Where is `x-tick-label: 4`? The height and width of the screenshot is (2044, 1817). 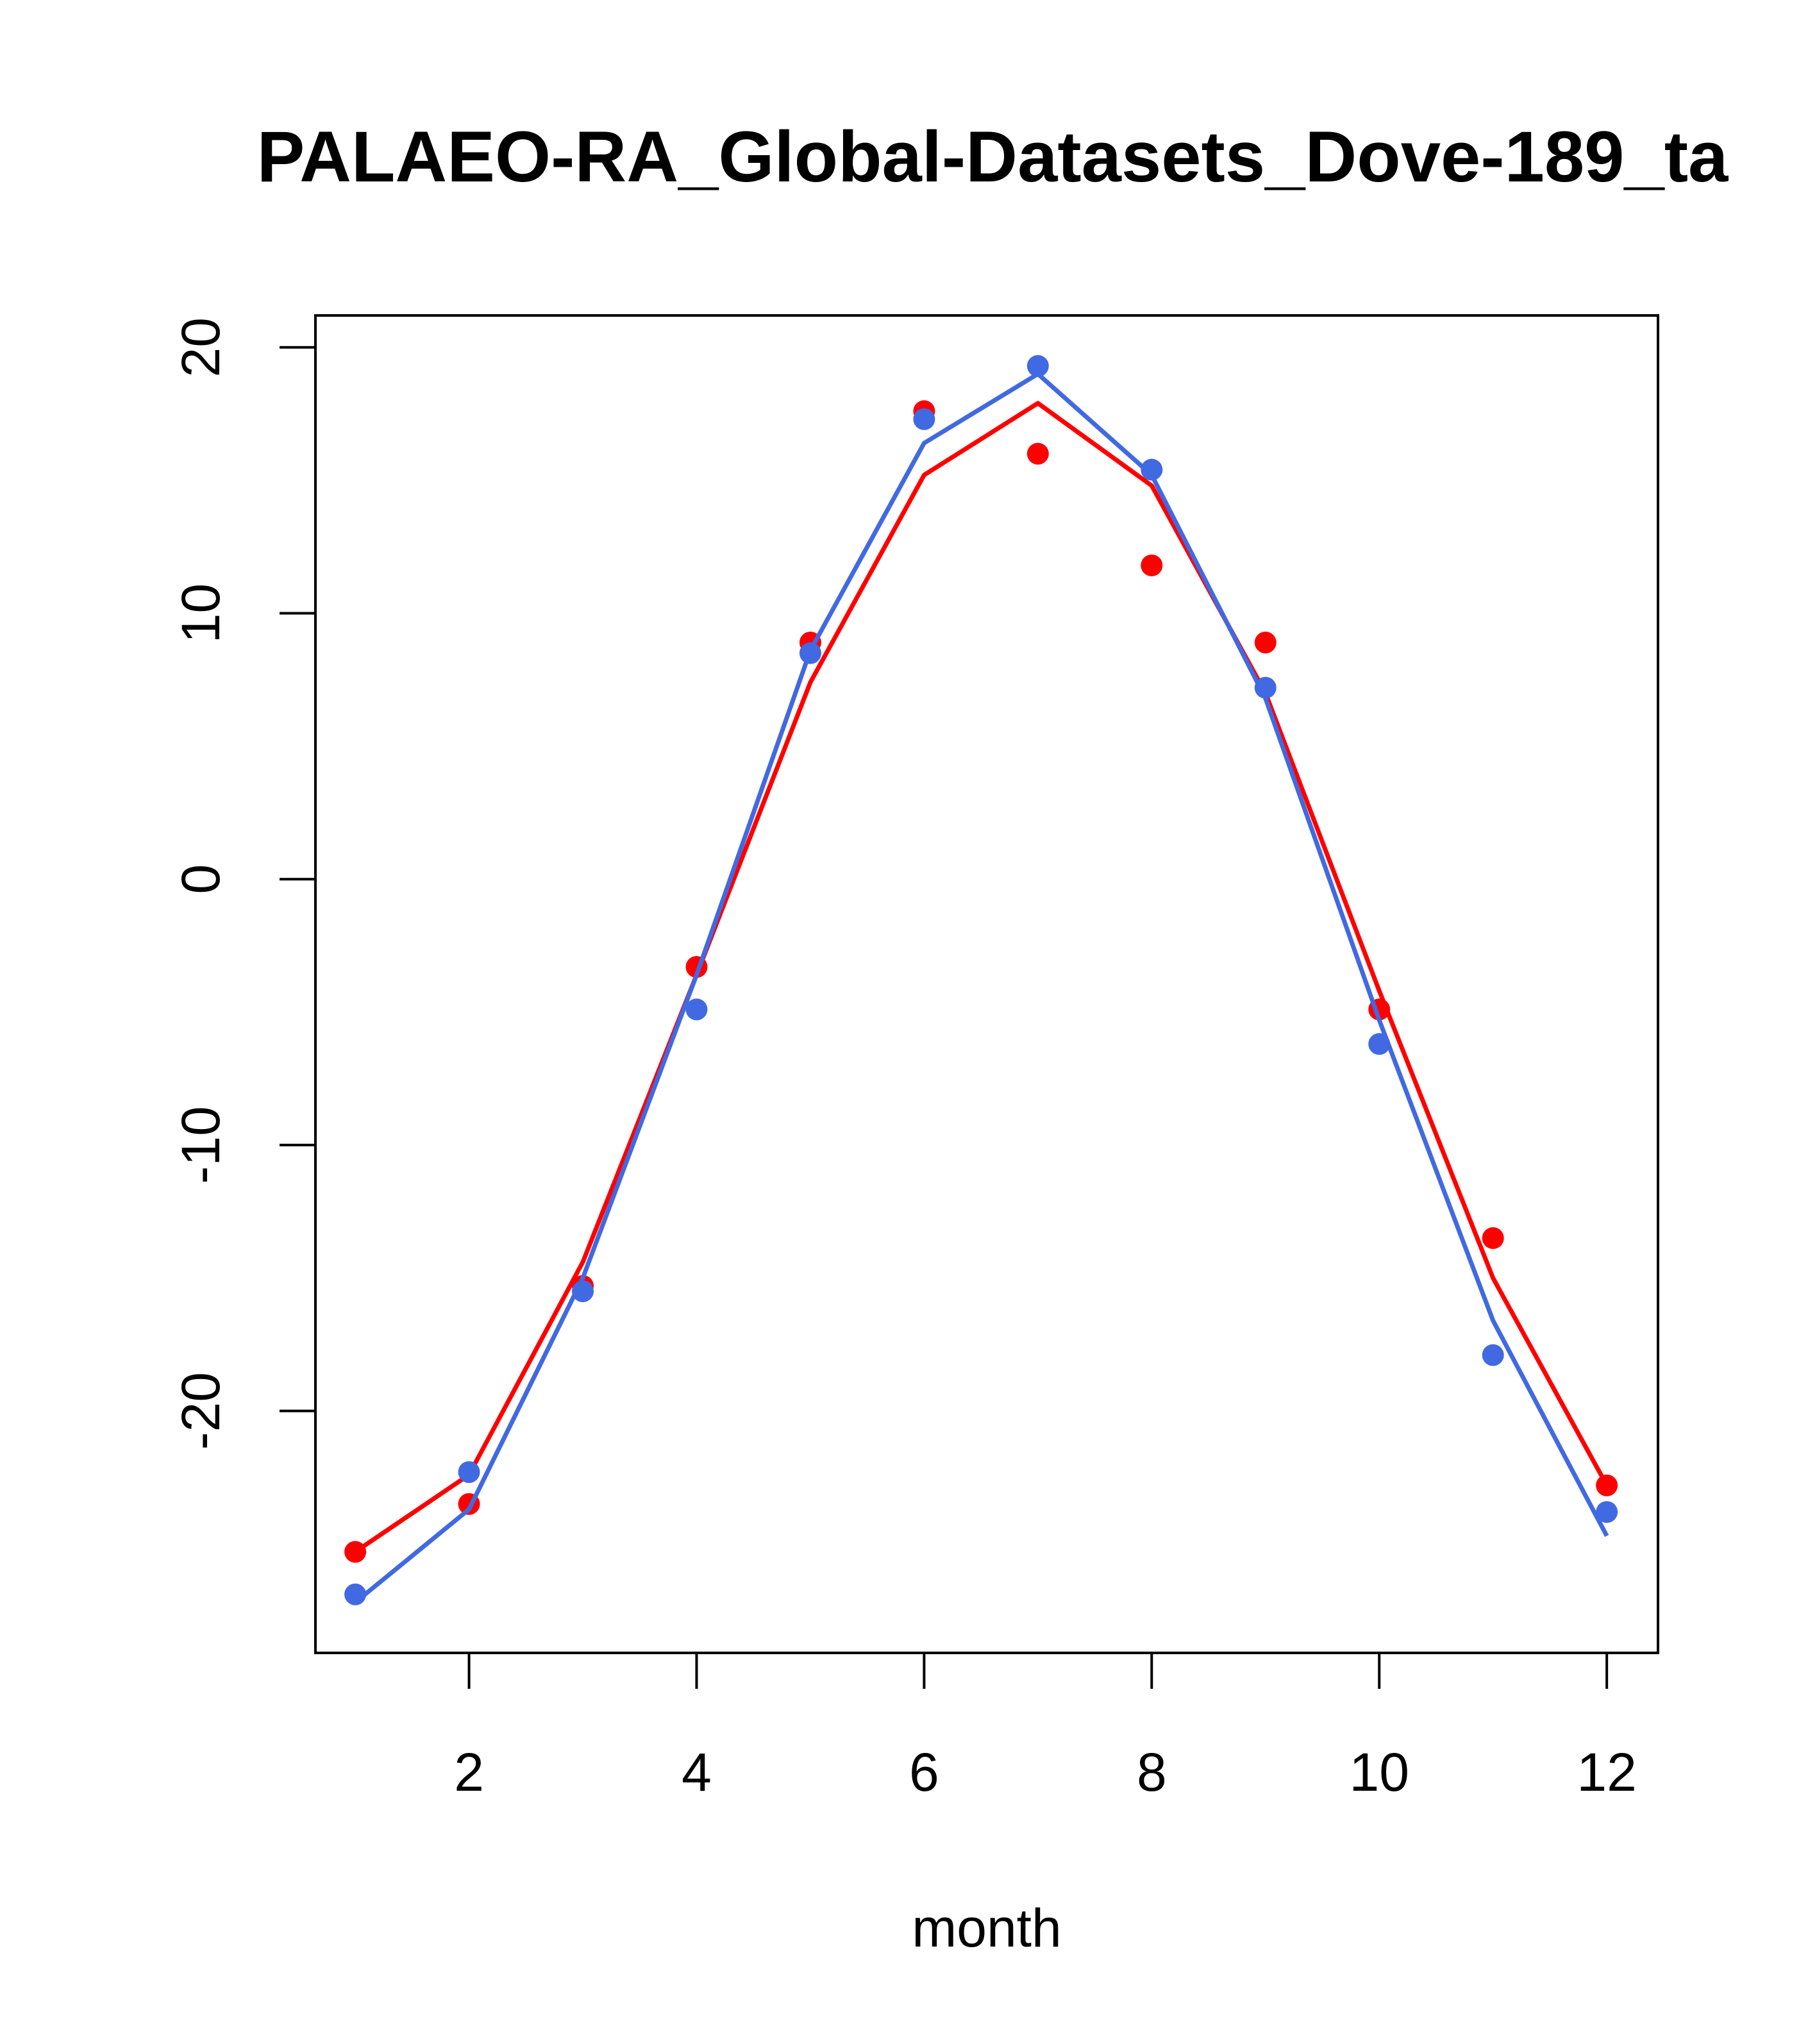
x-tick-label: 4 is located at coordinates (697, 1772).